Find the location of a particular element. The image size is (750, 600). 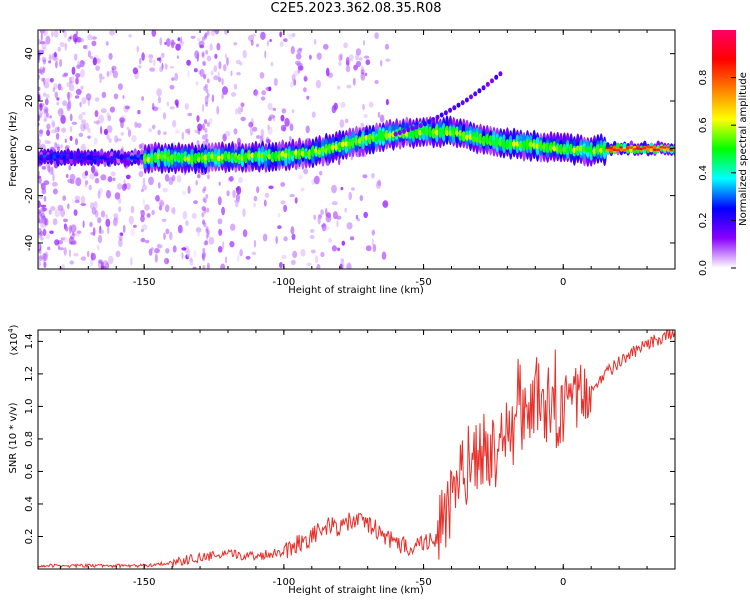

snr-y-label: SNR (10 * v/v) is located at coordinates (13, 437).